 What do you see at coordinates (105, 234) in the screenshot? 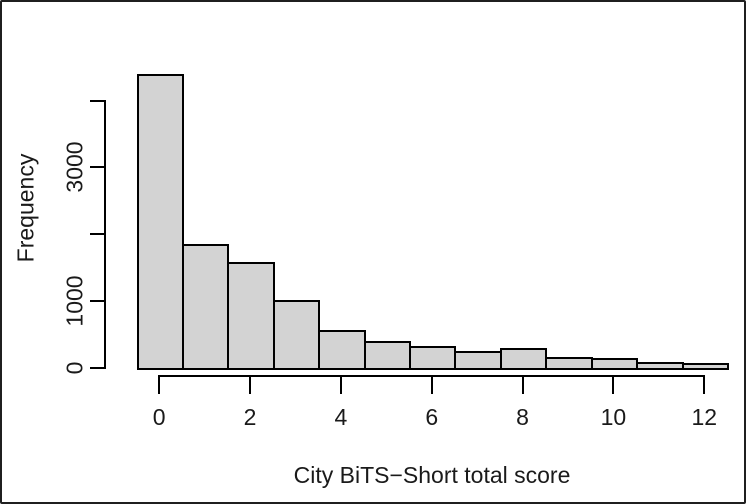
I see `y-axis-line` at bounding box center [105, 234].